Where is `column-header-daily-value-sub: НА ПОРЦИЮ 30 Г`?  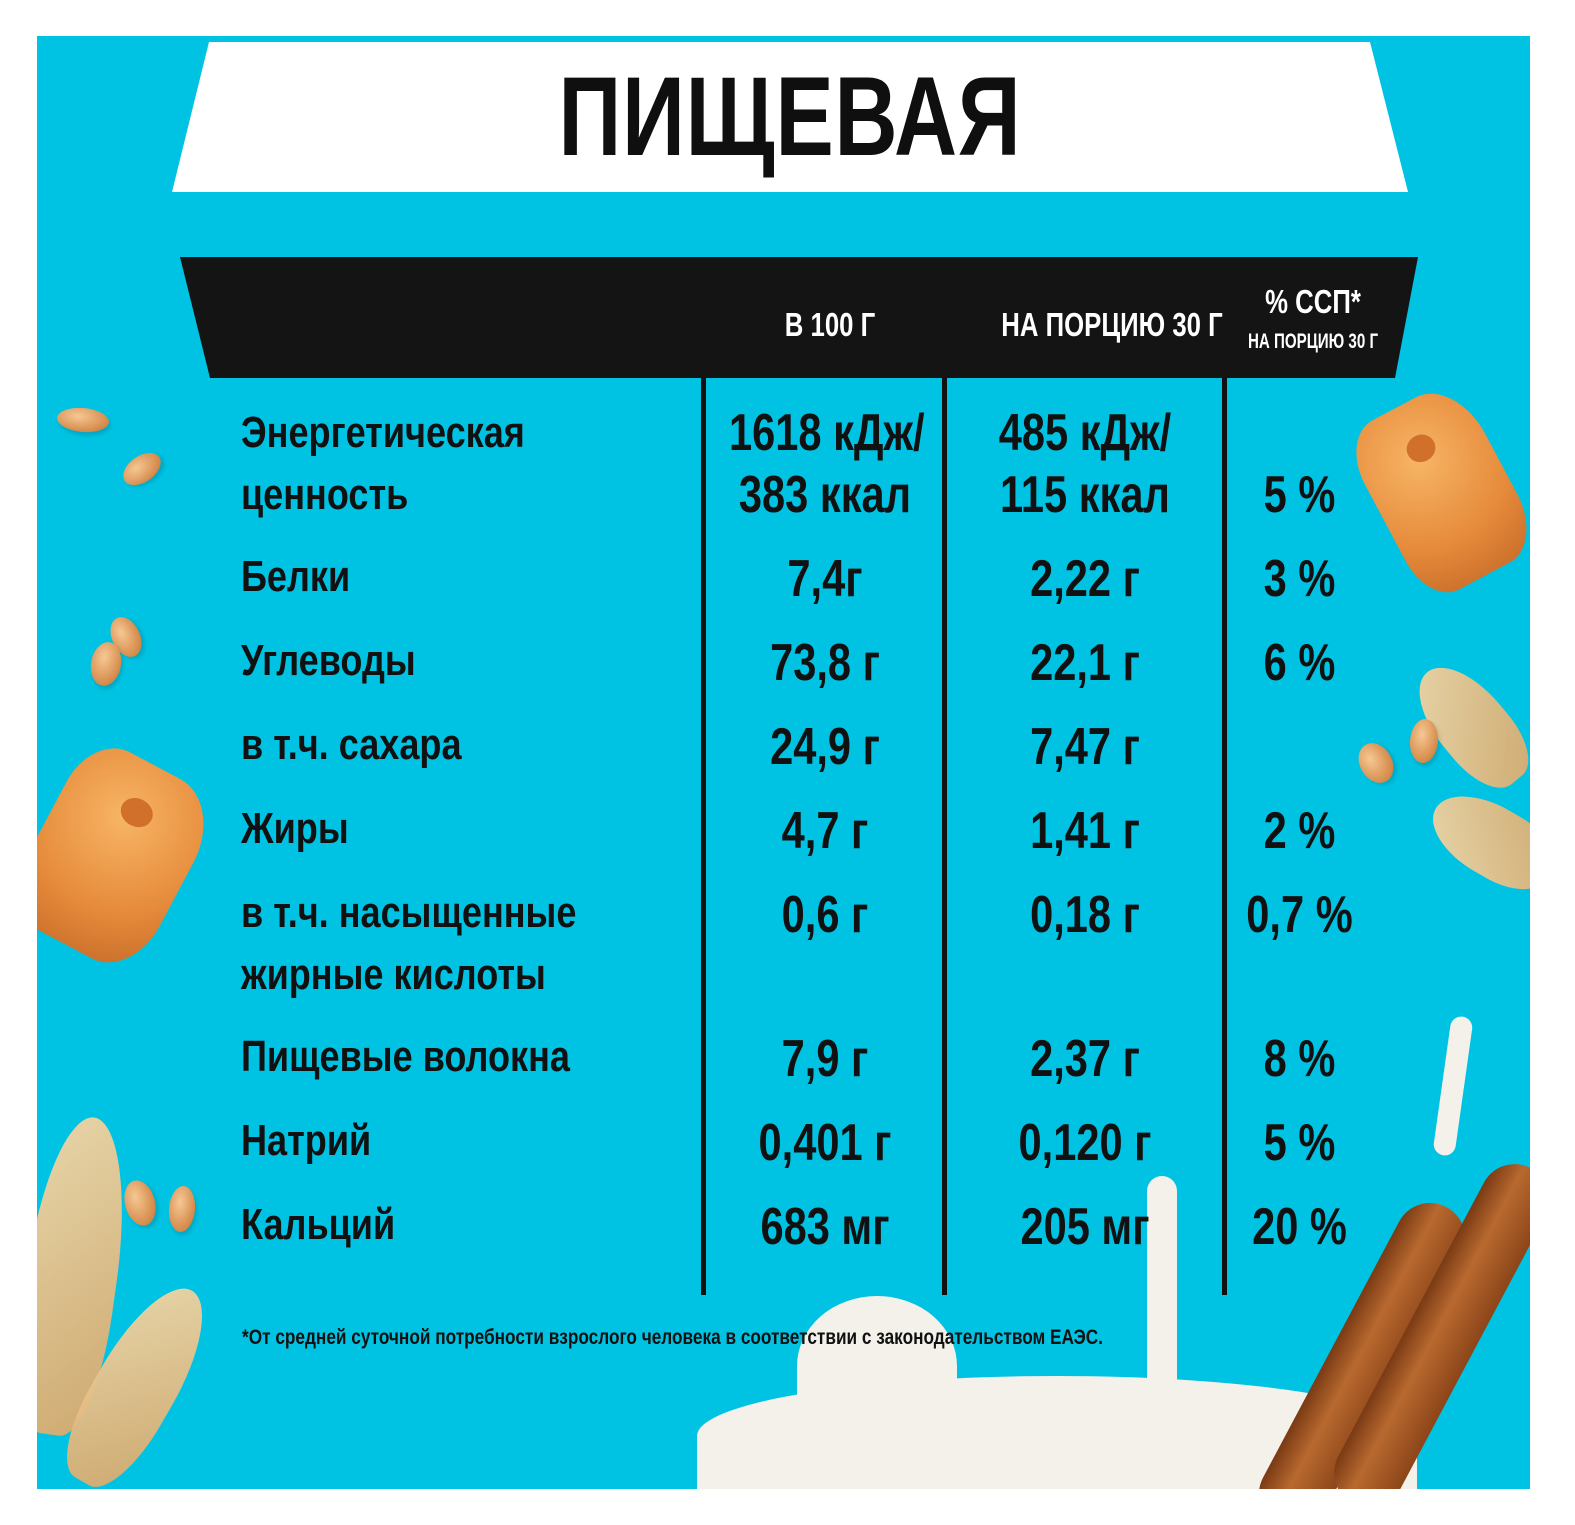
column-header-daily-value-sub: НА ПОРЦИЮ 30 Г is located at coordinates (1313, 341).